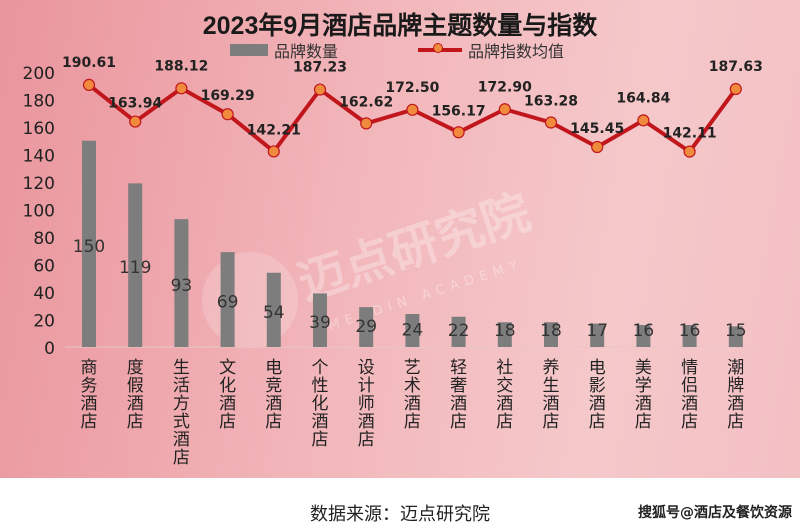 The image size is (800, 531). Describe the element at coordinates (227, 368) in the screenshot. I see `x-tick-label: 文` at that location.